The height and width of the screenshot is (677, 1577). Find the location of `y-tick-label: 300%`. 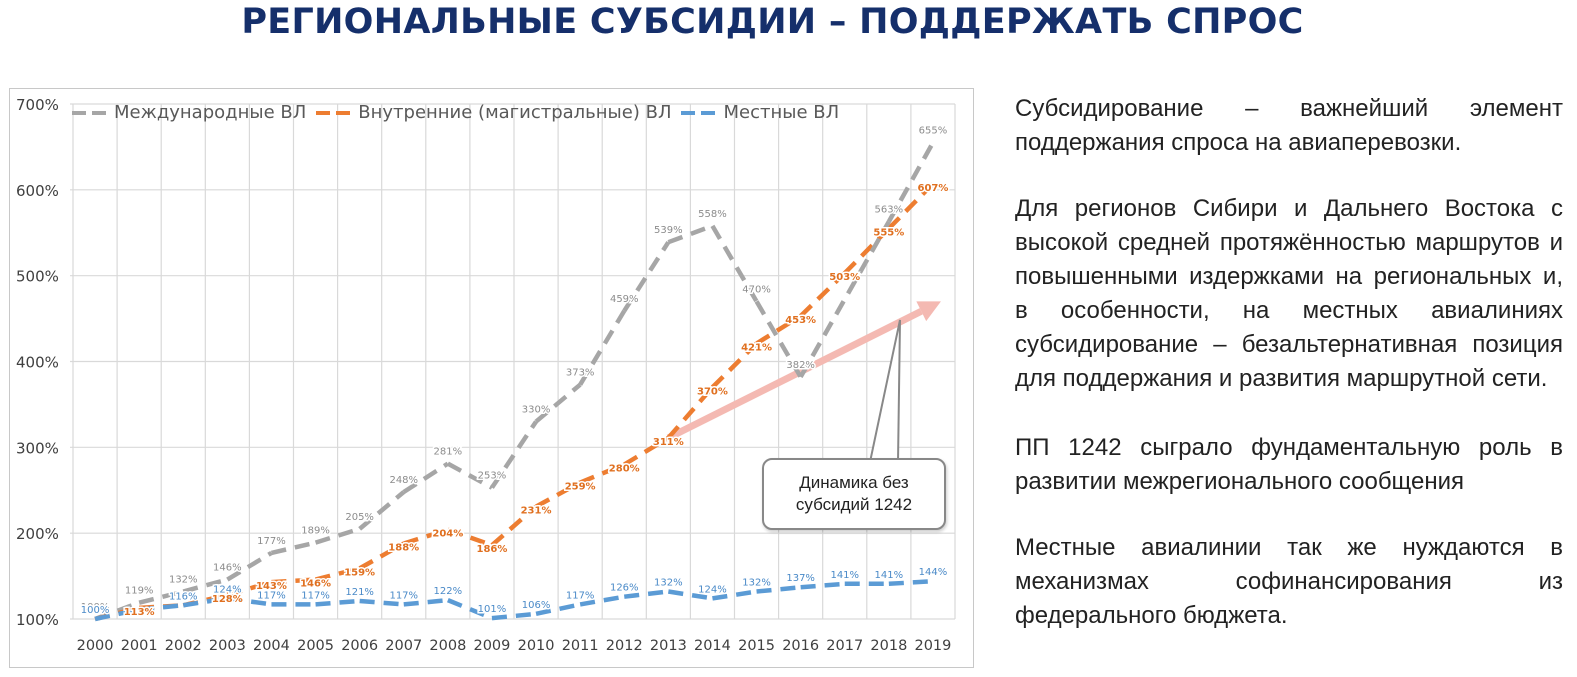

y-tick-label: 300% is located at coordinates (37, 448).